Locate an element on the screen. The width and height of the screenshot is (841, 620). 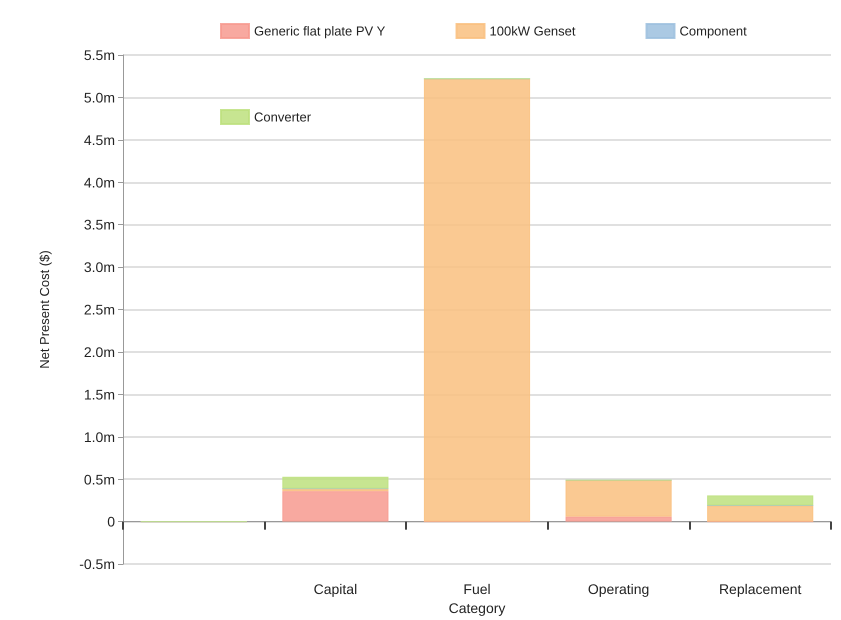
y-tick-label: 5.0m is located at coordinates (99, 97).